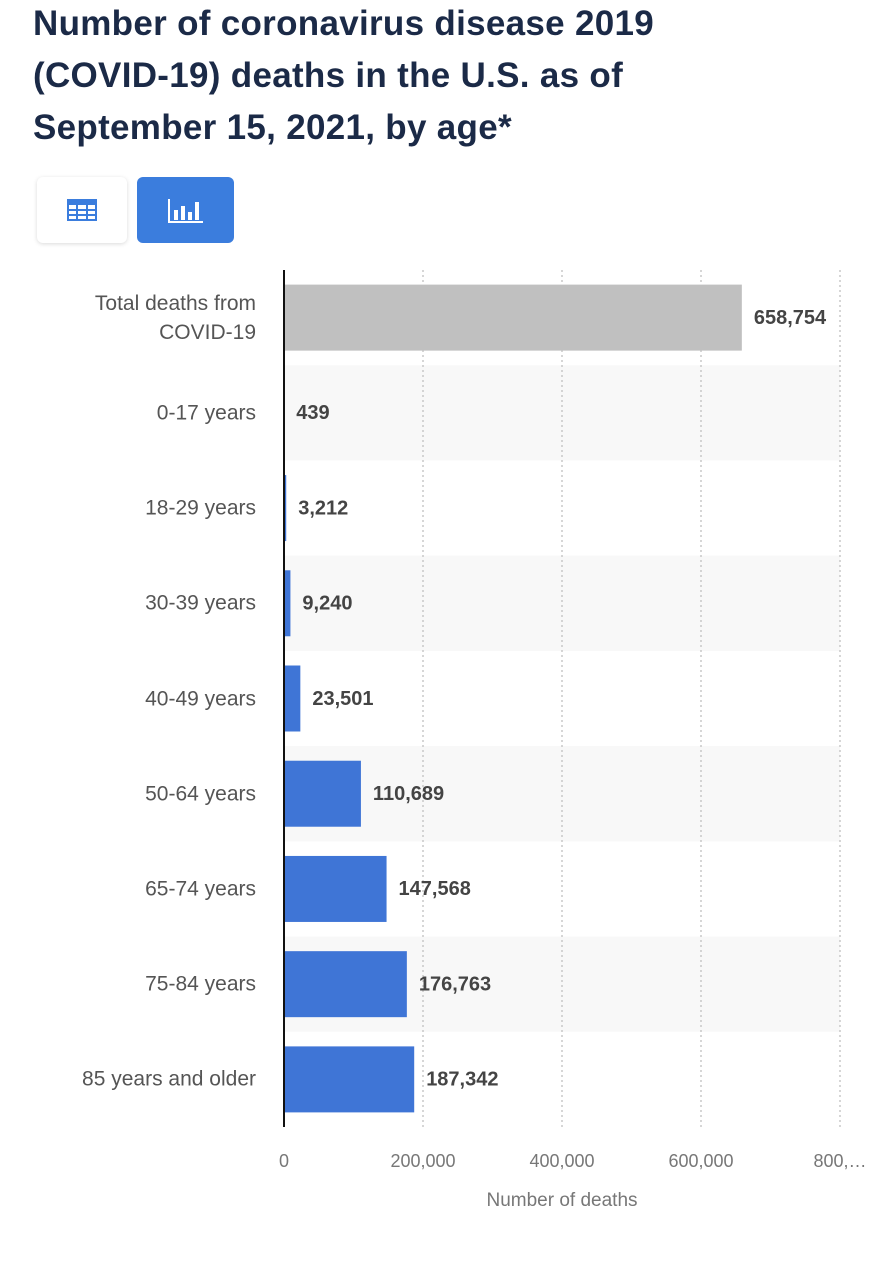 The height and width of the screenshot is (1280, 874). What do you see at coordinates (312, 413) in the screenshot?
I see `value-label: 439` at bounding box center [312, 413].